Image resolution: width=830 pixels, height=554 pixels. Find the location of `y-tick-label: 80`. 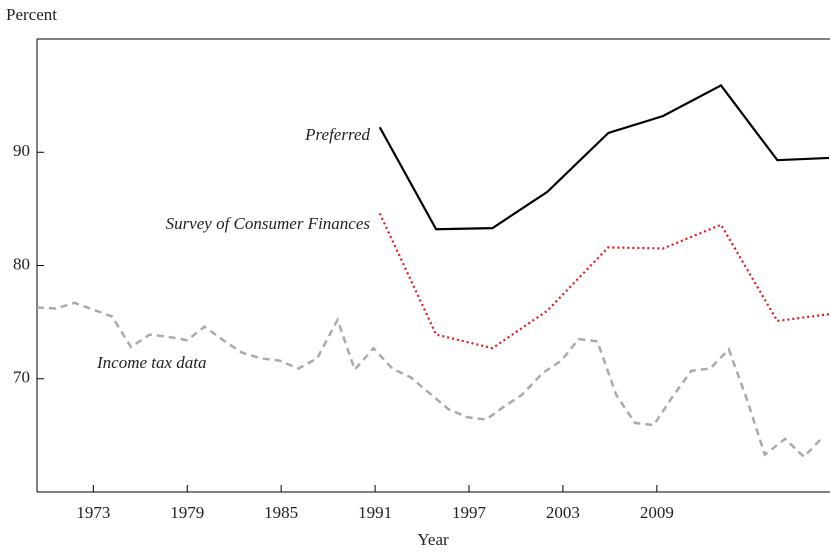

y-tick-label: 80 is located at coordinates (21, 263).